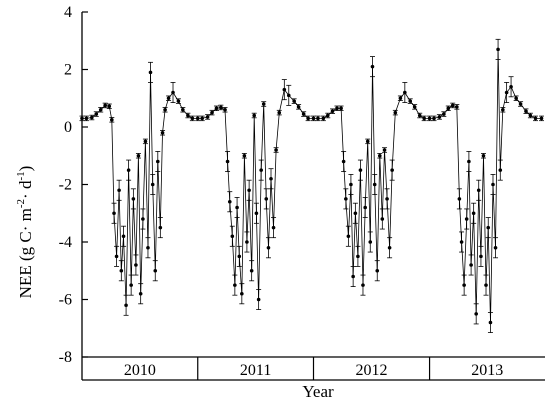 The height and width of the screenshot is (401, 550). I want to click on y-tick-label: 0, so click(68, 127).